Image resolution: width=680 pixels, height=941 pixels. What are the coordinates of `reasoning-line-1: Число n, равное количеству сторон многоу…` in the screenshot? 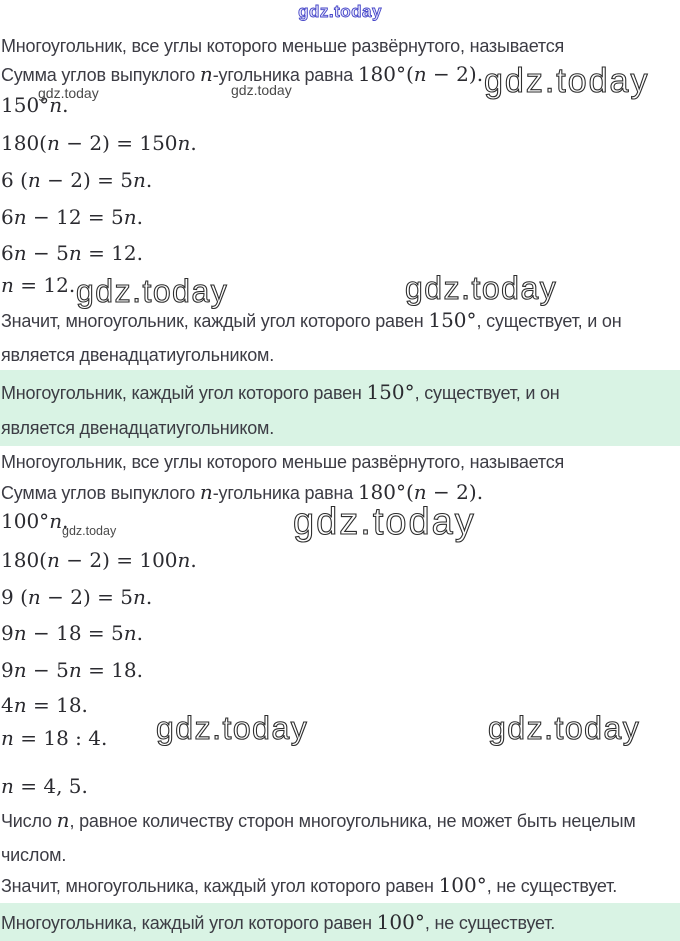 It's located at (318, 821).